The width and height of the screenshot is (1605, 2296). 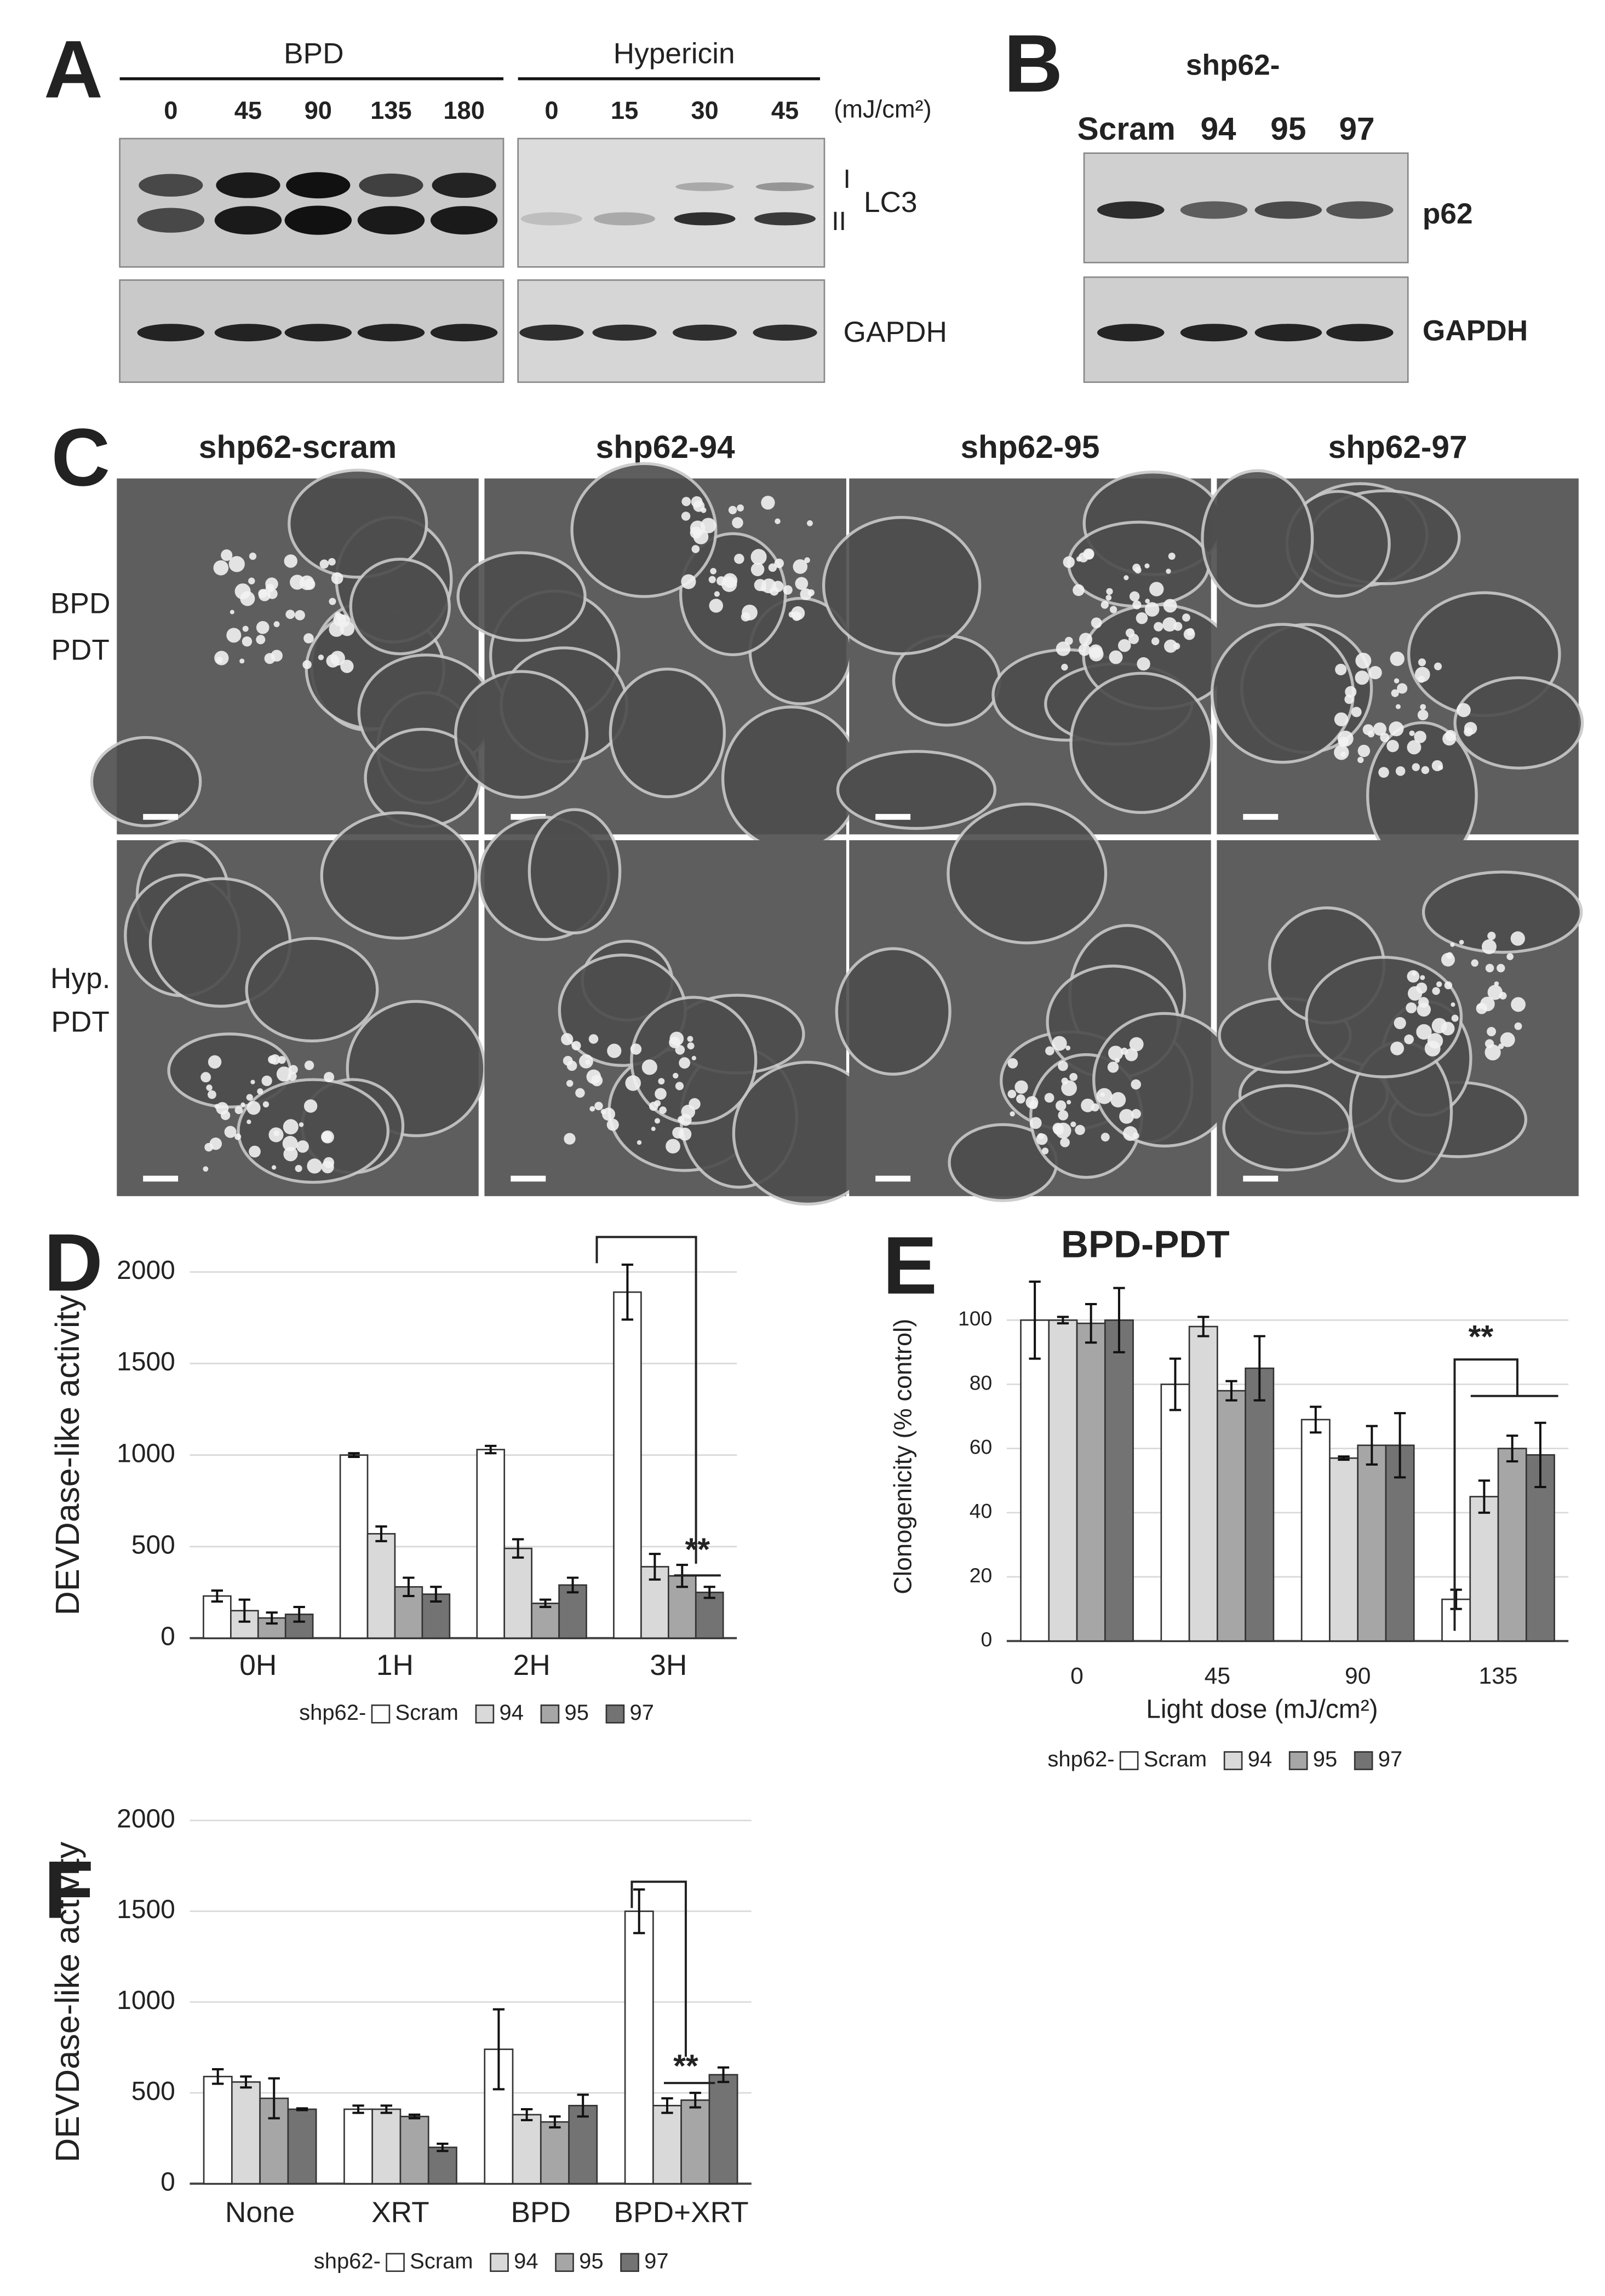 What do you see at coordinates (847, 180) in the screenshot?
I see `band-label: I` at bounding box center [847, 180].